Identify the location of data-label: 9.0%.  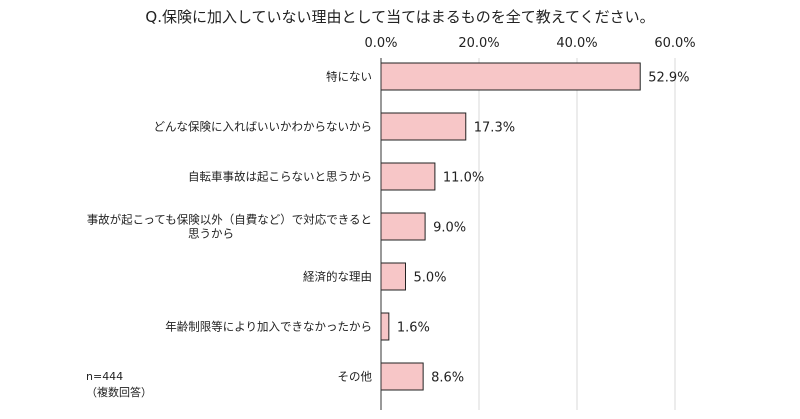
(449, 228).